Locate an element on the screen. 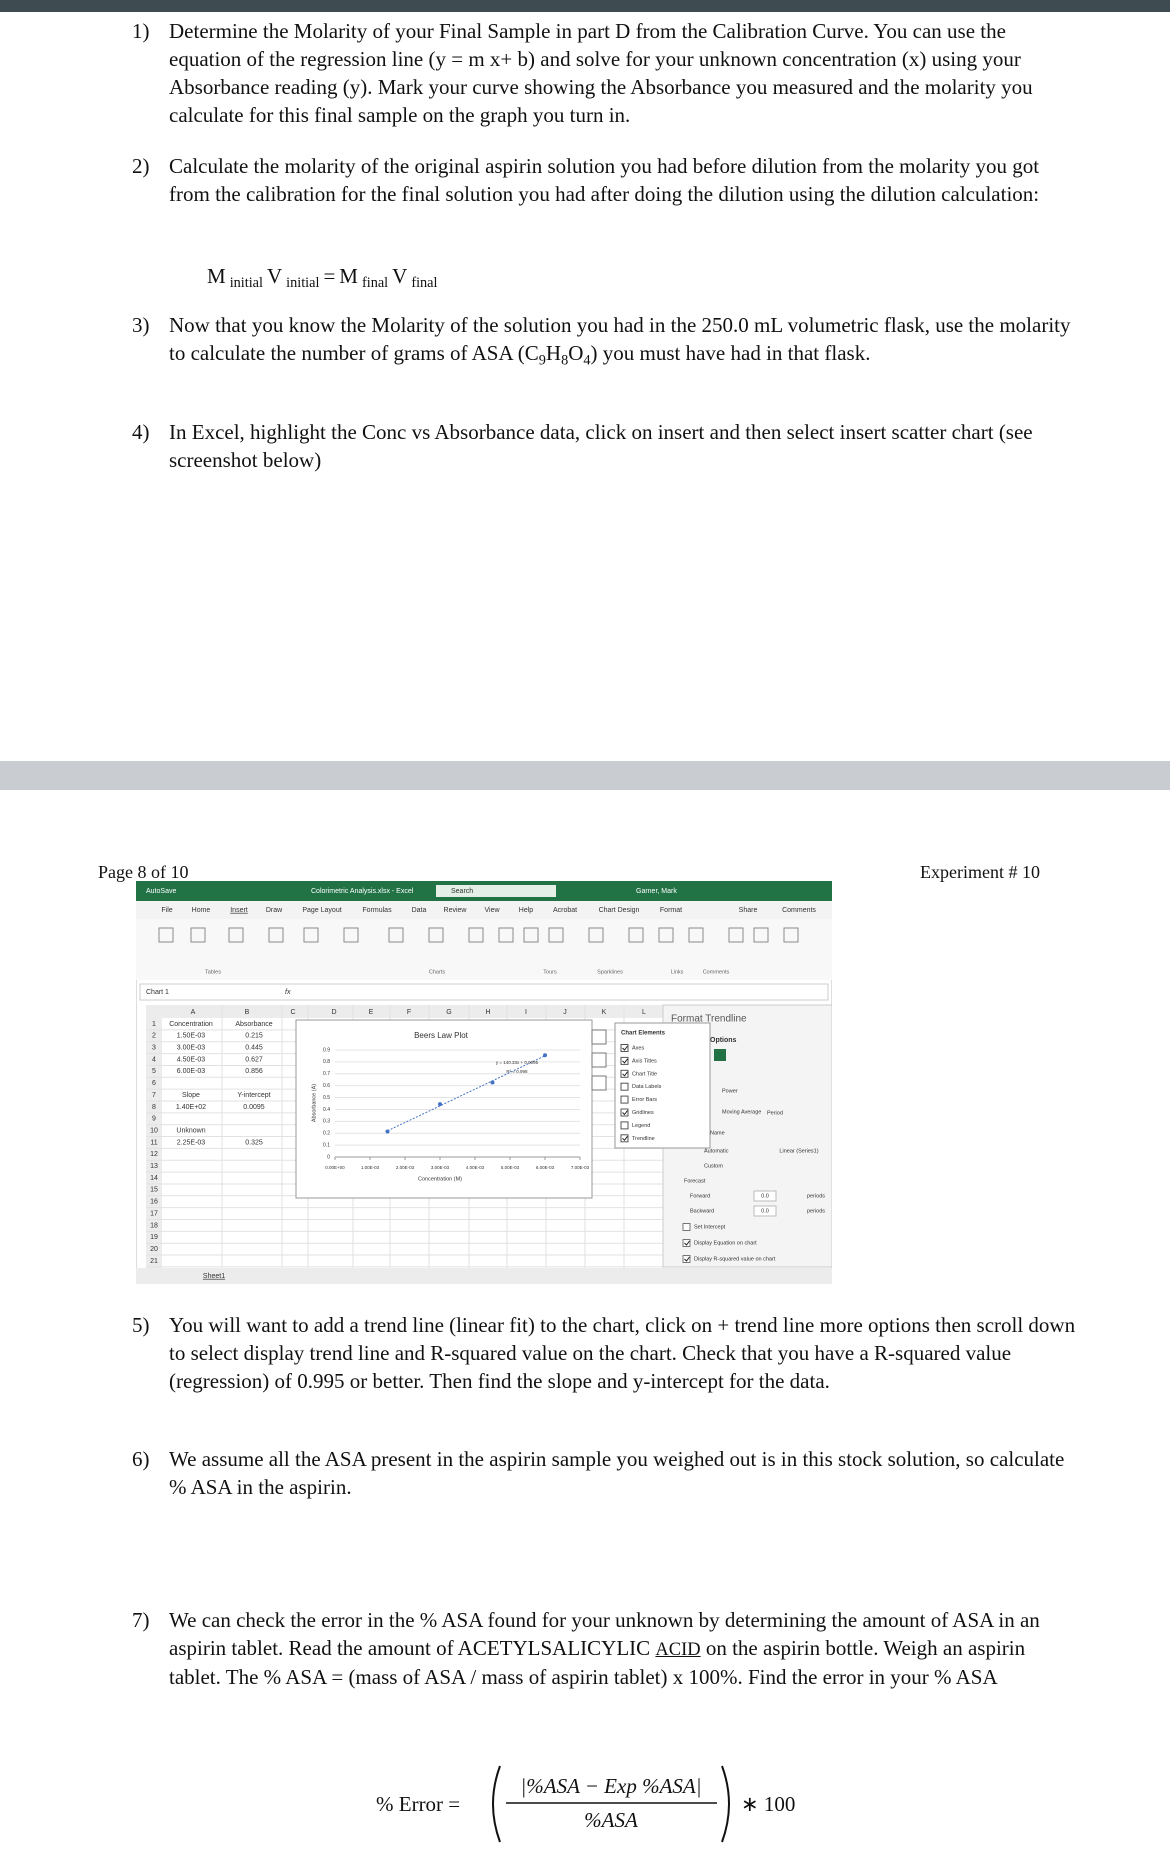 This screenshot has width=1170, height=1855. column-letter: H is located at coordinates (487, 1012).